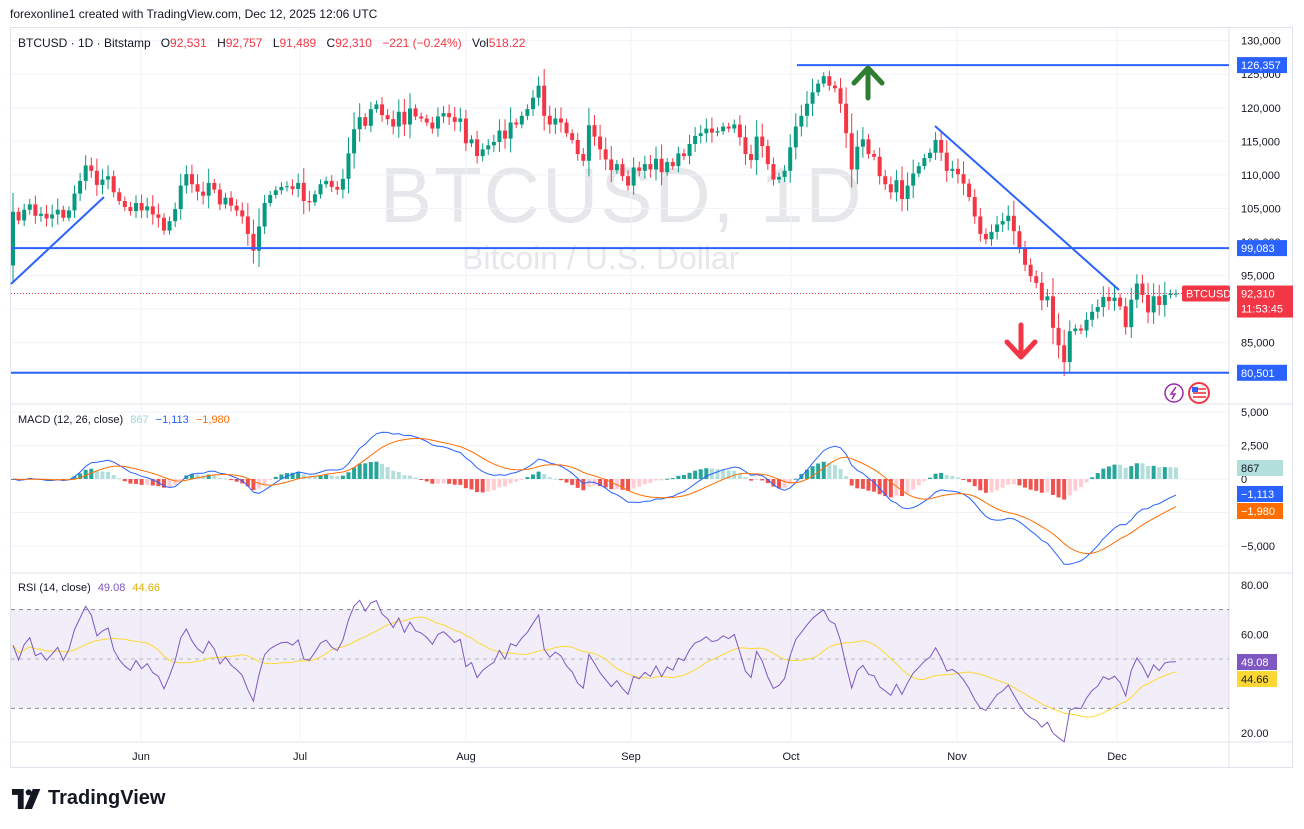 This screenshot has height=829, width=1304. What do you see at coordinates (1260, 468) in the screenshot?
I see `macd-hist-tag` at bounding box center [1260, 468].